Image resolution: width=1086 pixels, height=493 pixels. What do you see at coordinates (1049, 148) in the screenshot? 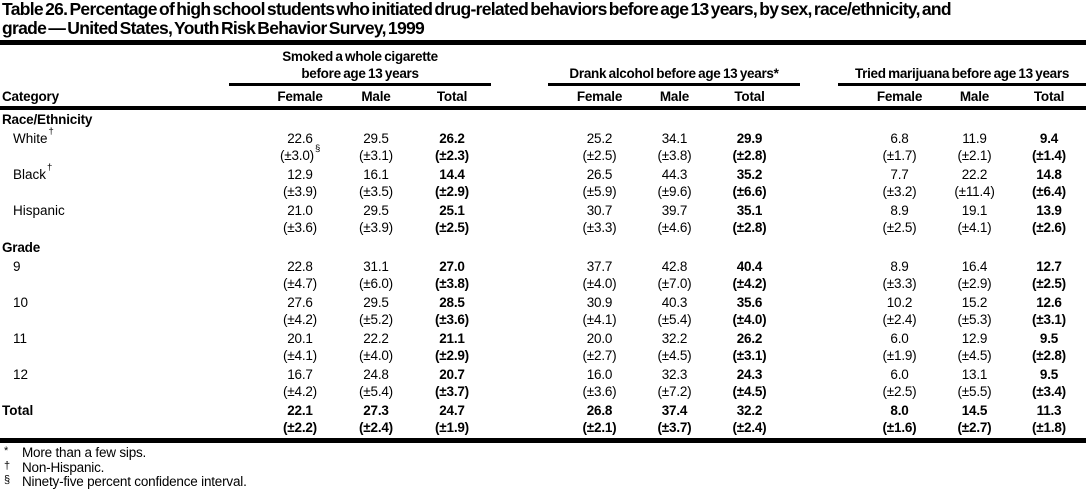
I see `data-cell: 9.4 (±1.4)` at bounding box center [1049, 148].